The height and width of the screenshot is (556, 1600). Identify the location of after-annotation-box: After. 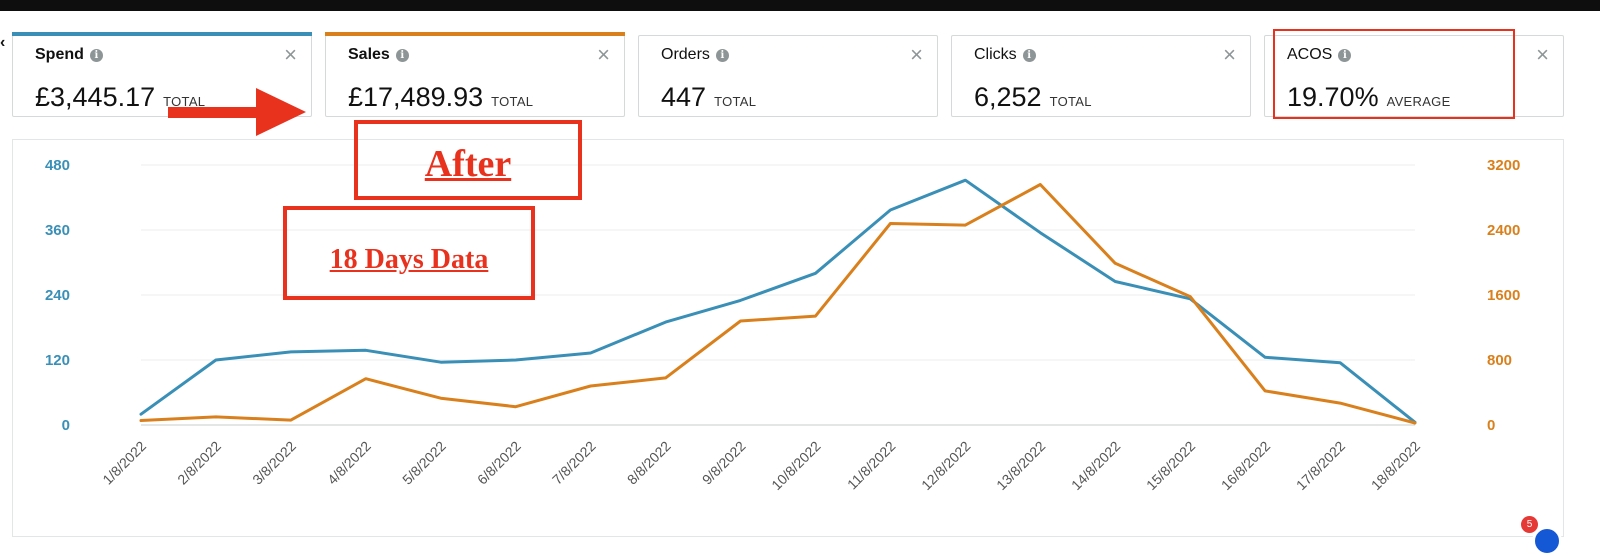
(468, 160).